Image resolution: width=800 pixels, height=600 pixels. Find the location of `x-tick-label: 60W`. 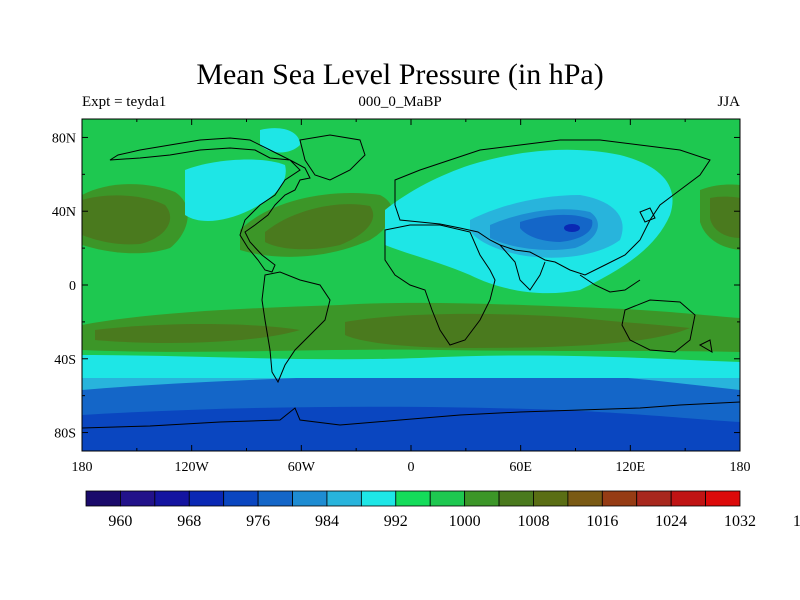

x-tick-label: 60W is located at coordinates (302, 467).